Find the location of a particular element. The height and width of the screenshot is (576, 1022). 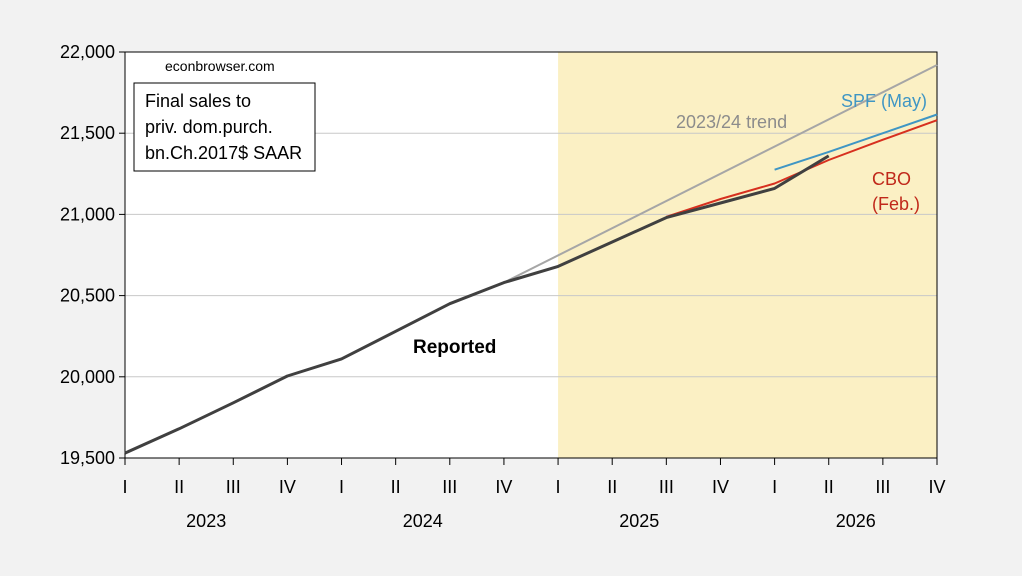

year-label: 2023 is located at coordinates (206, 521).